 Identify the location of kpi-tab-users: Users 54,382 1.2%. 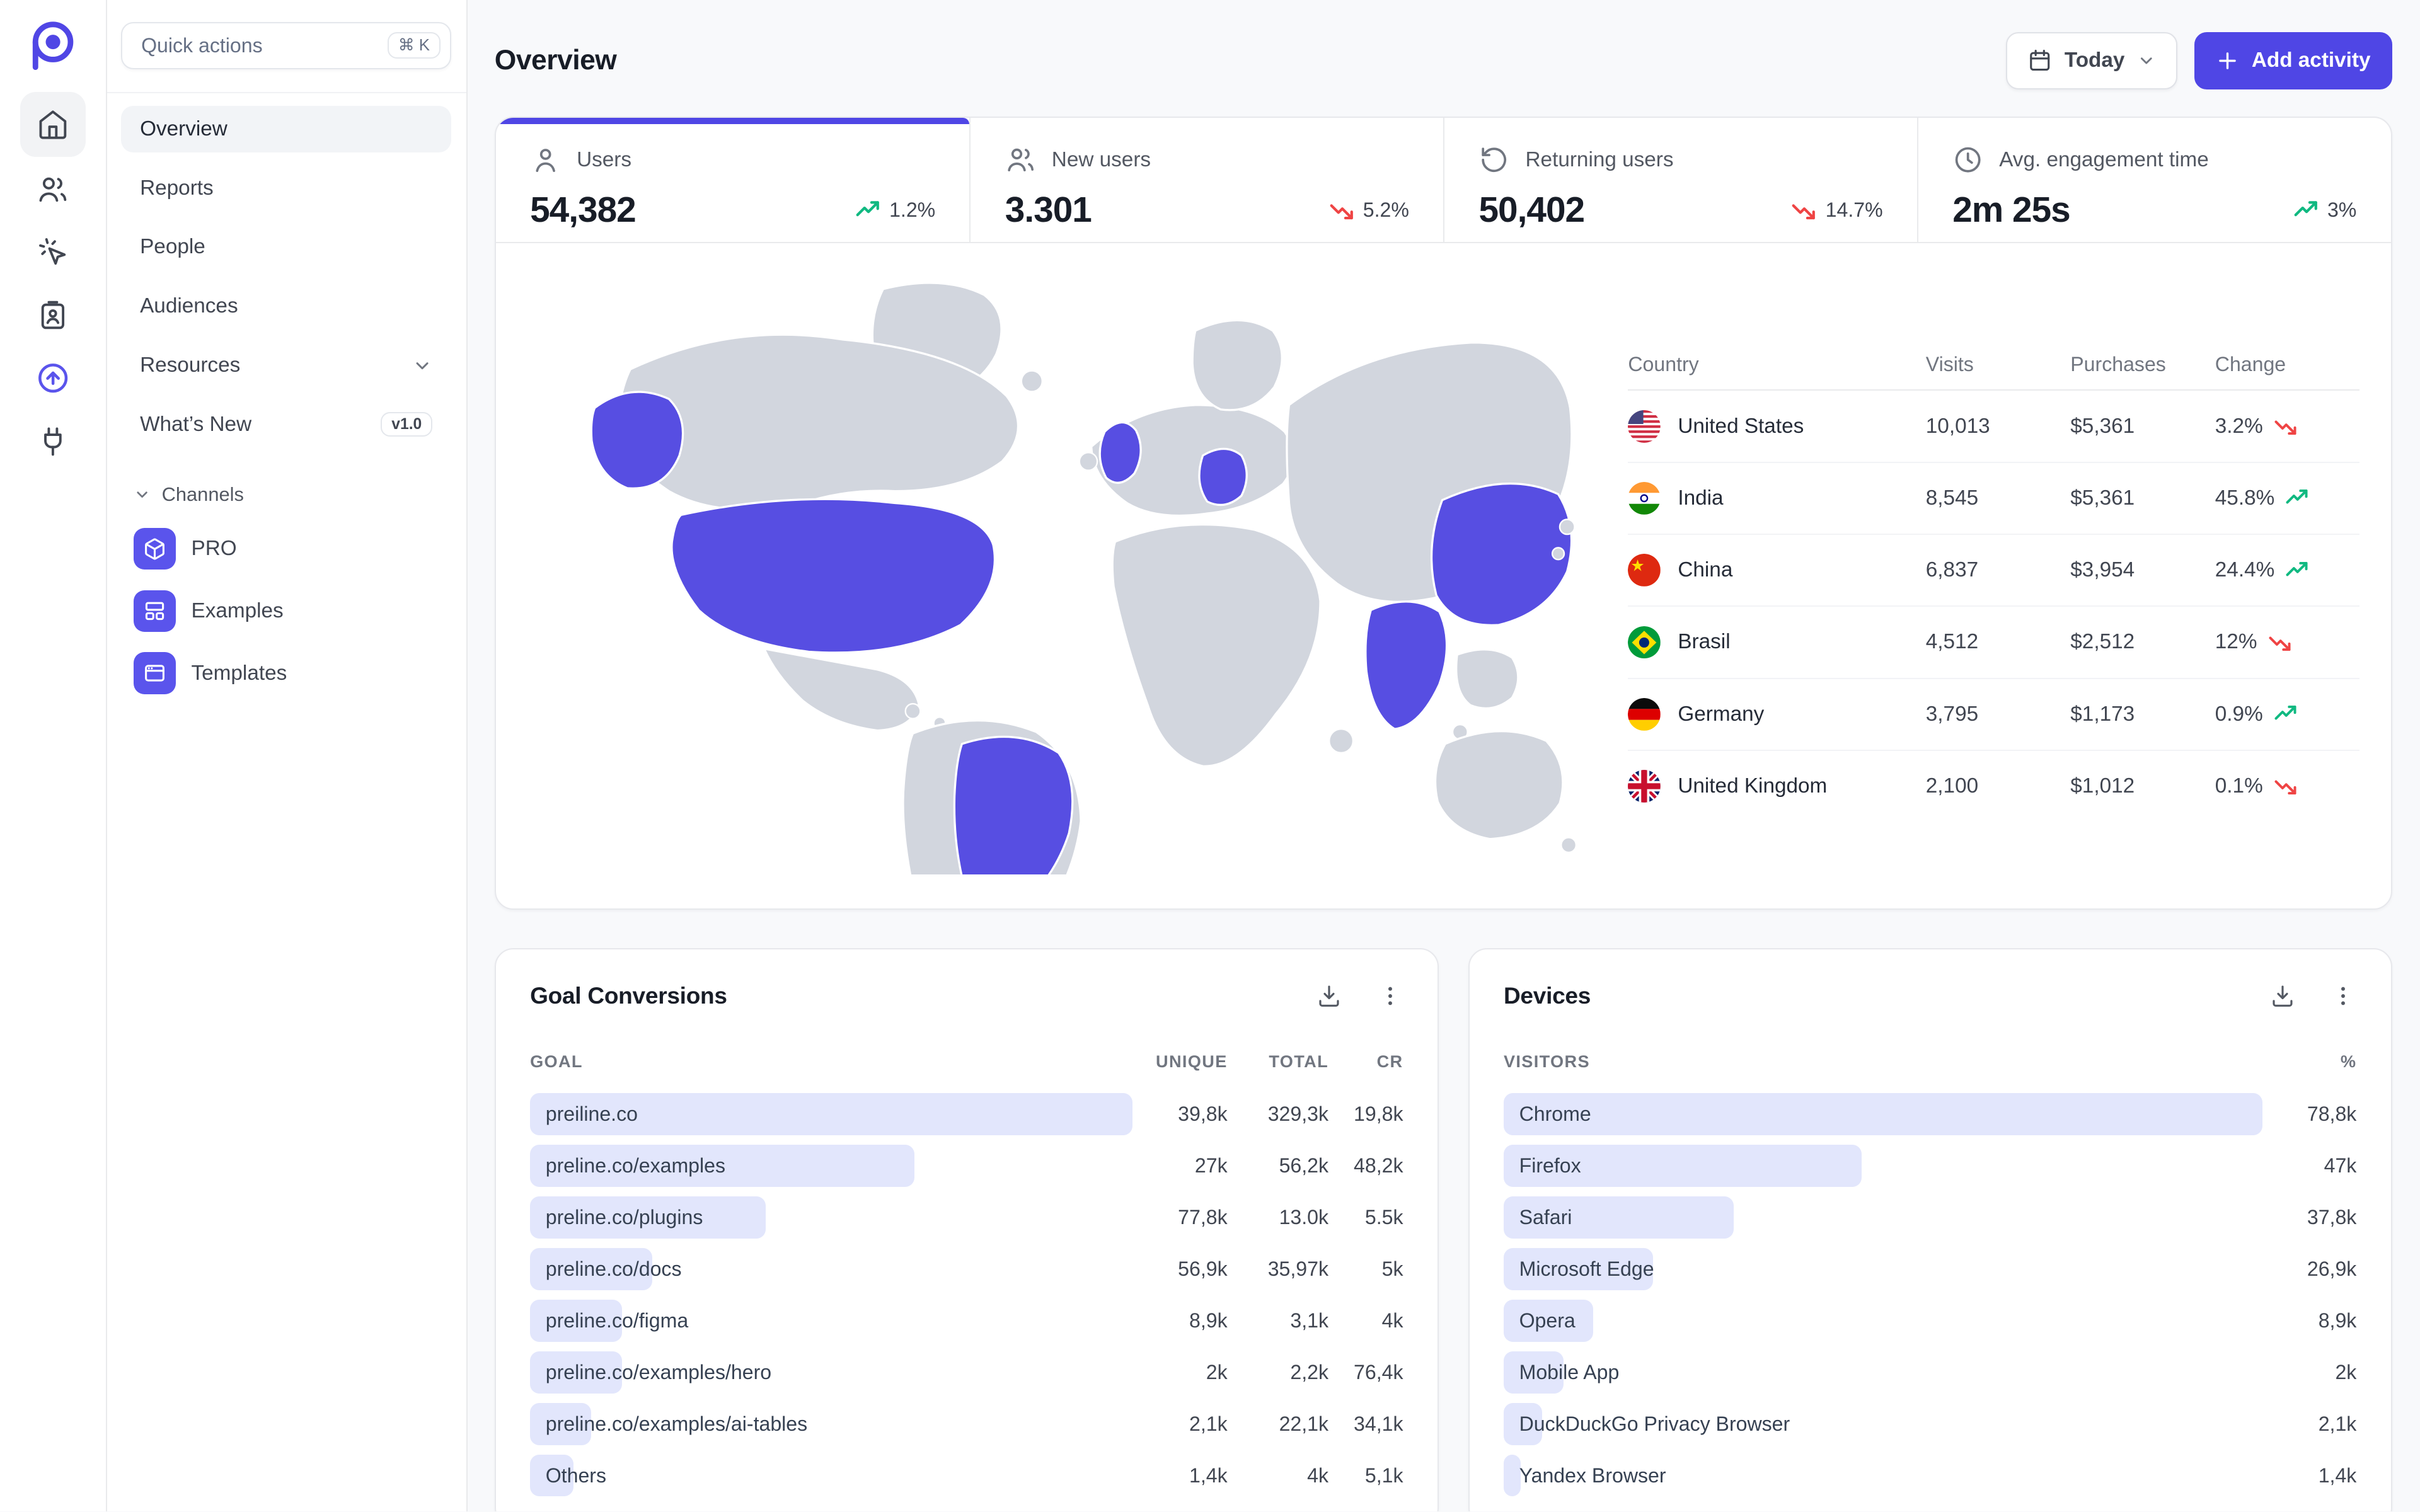
(733, 180).